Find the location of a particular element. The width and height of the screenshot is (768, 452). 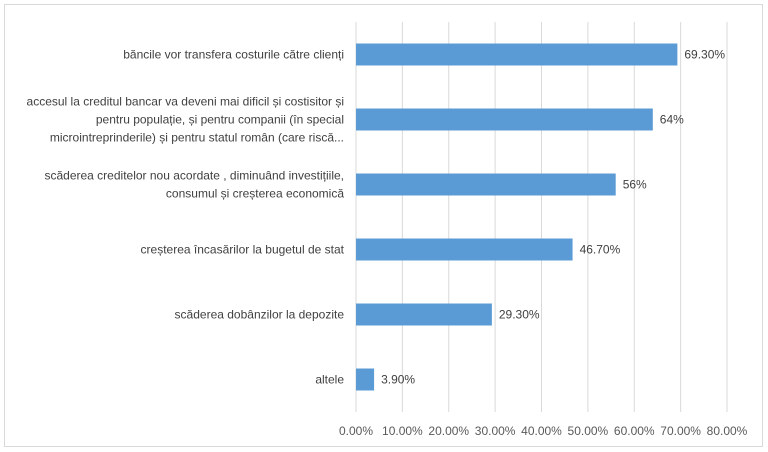

x-tick-label: 0.00% is located at coordinates (356, 431).